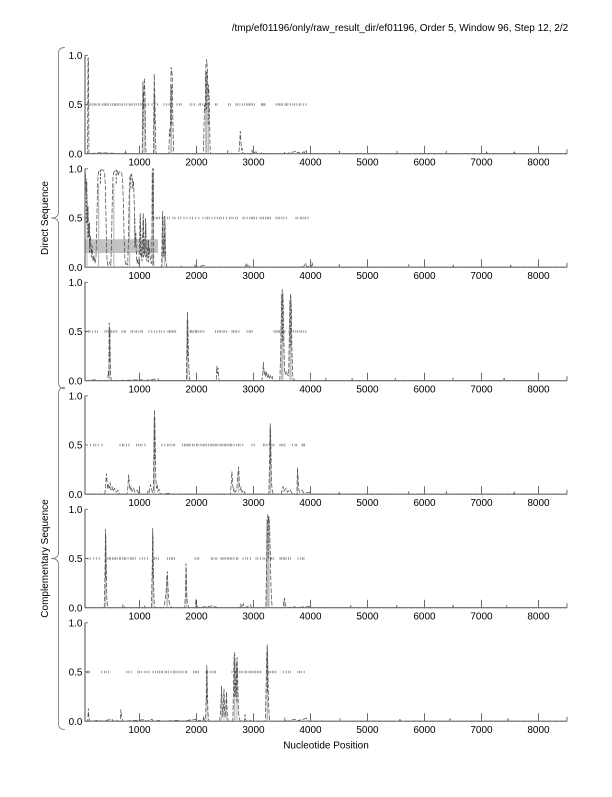  I want to click on svg-text: Complementary Sequence, so click(45, 558).